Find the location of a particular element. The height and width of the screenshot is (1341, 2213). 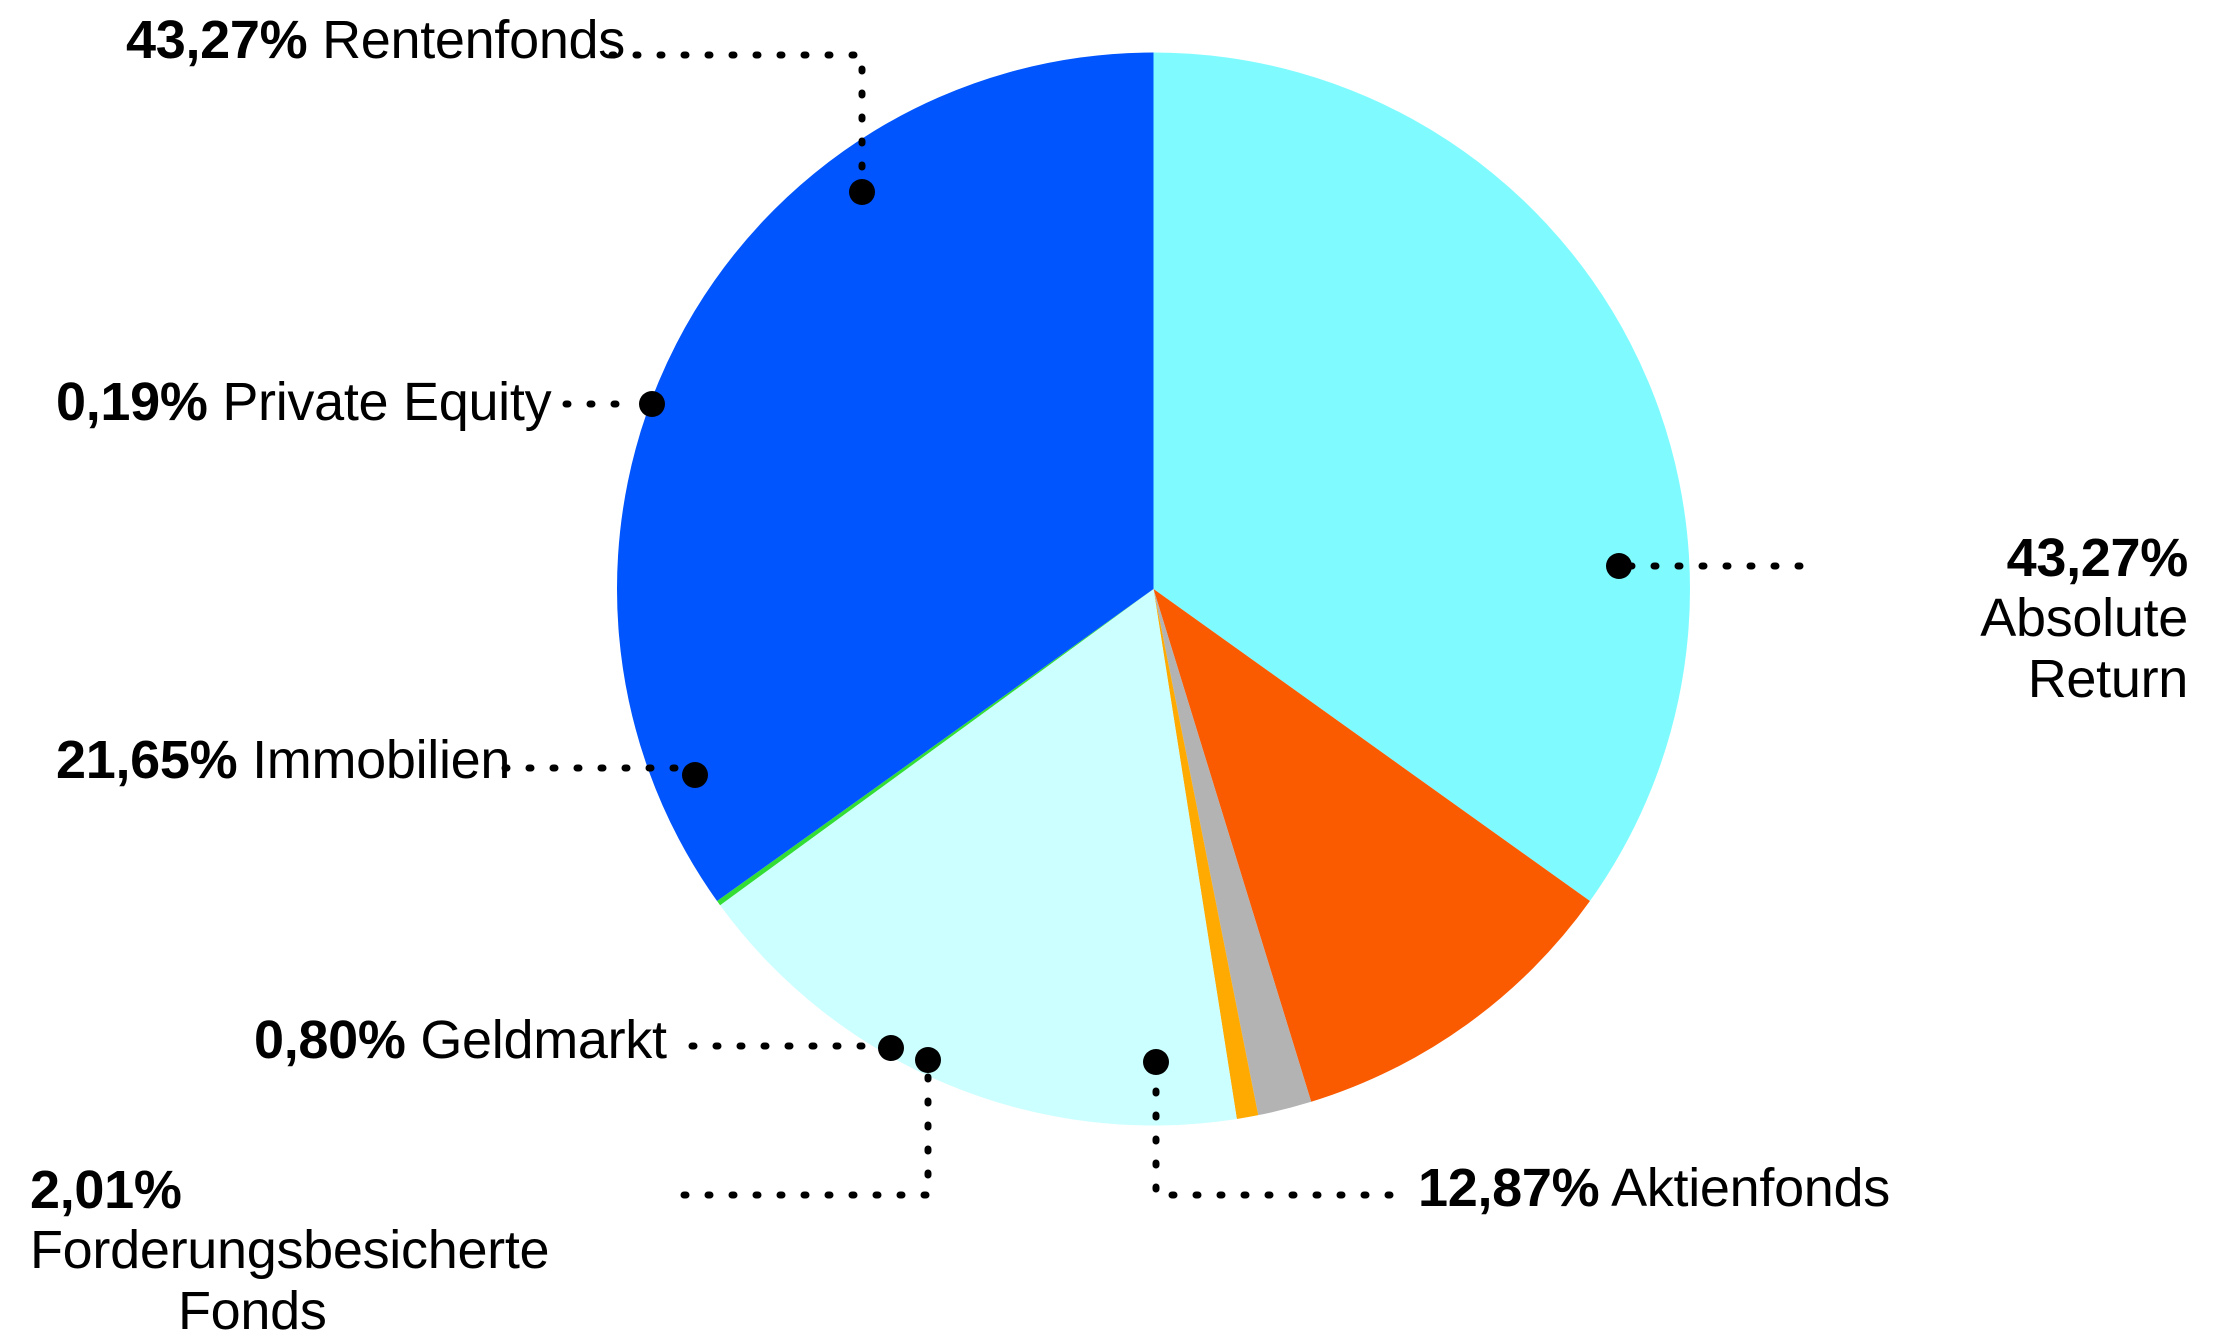

leader-dot-geldmarkt is located at coordinates (891, 1048).